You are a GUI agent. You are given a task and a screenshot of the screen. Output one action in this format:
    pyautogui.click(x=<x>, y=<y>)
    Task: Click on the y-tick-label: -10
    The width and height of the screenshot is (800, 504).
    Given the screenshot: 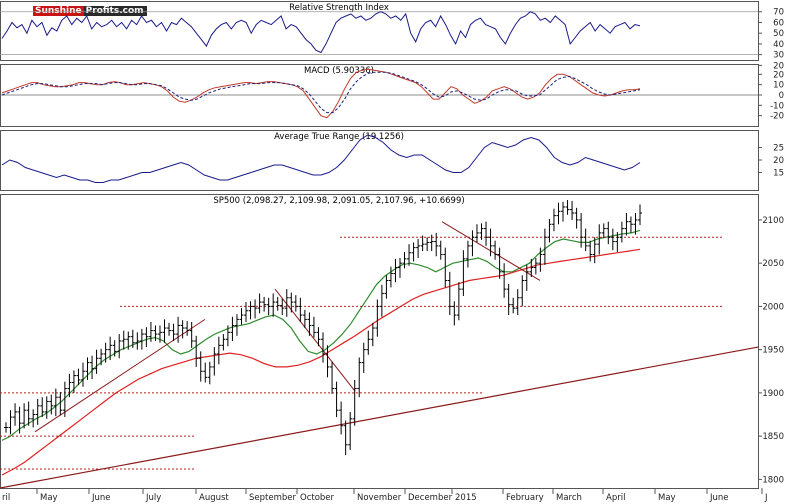 What is the action you would take?
    pyautogui.click(x=777, y=106)
    